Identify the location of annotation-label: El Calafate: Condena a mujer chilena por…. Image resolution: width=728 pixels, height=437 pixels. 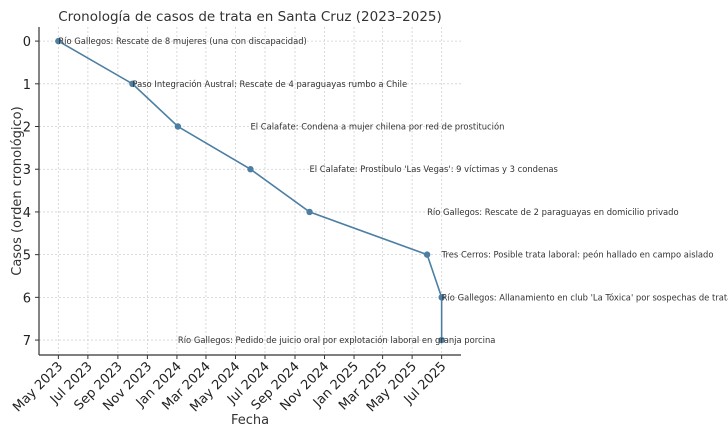
(377, 127).